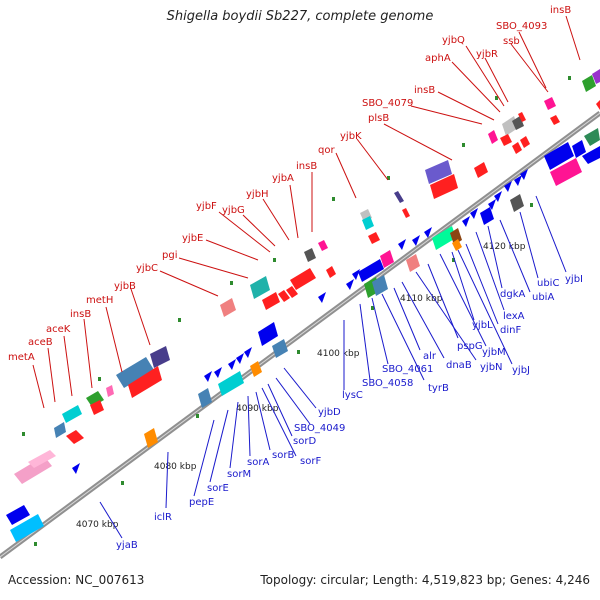  What do you see at coordinates (283, 455) in the screenshot?
I see `gene-label: sorB` at bounding box center [283, 455].